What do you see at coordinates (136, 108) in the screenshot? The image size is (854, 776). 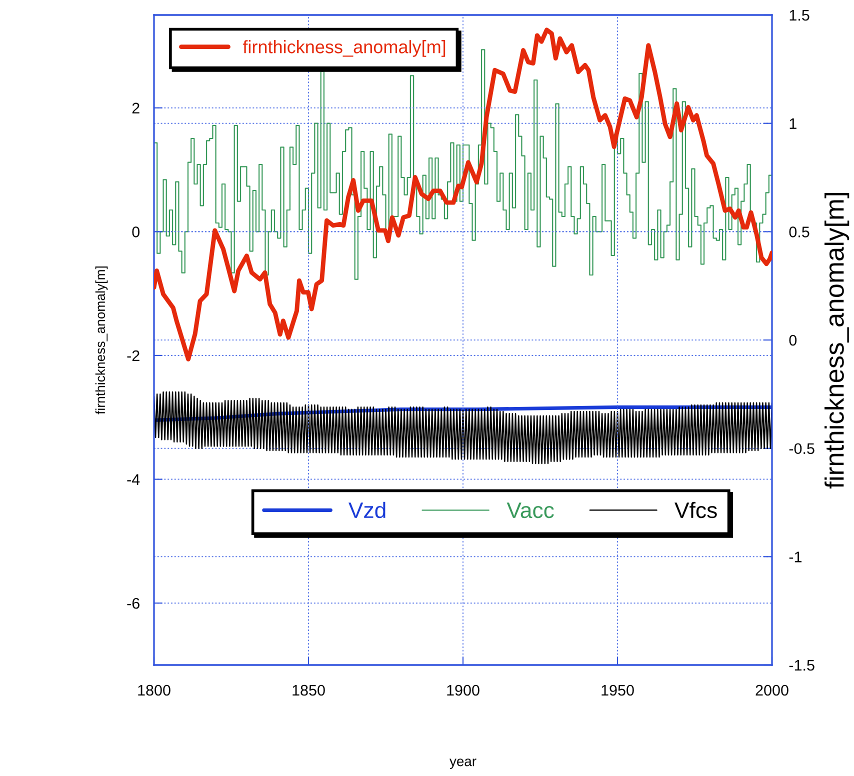 I see `y-tick-label: 2` at bounding box center [136, 108].